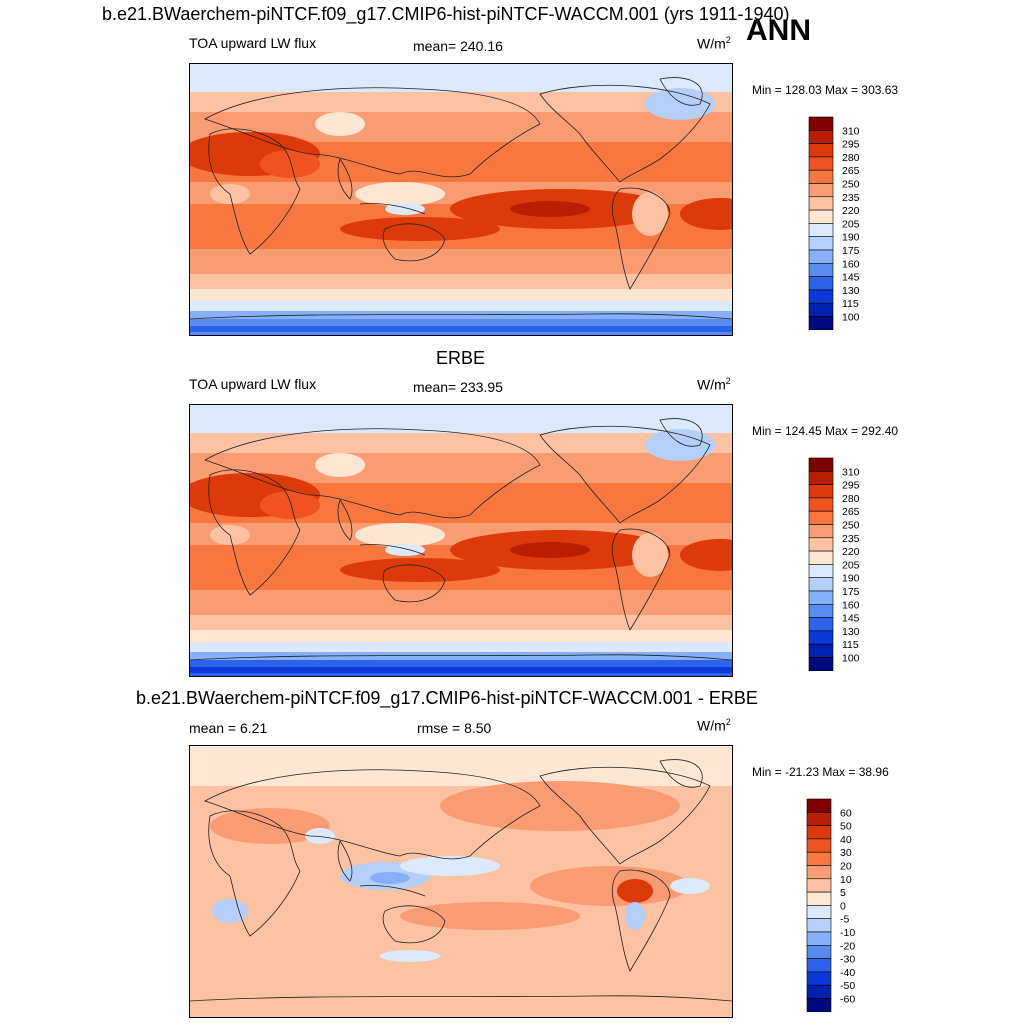  Describe the element at coordinates (851, 486) in the screenshot. I see `colorbar-label: 295` at that location.